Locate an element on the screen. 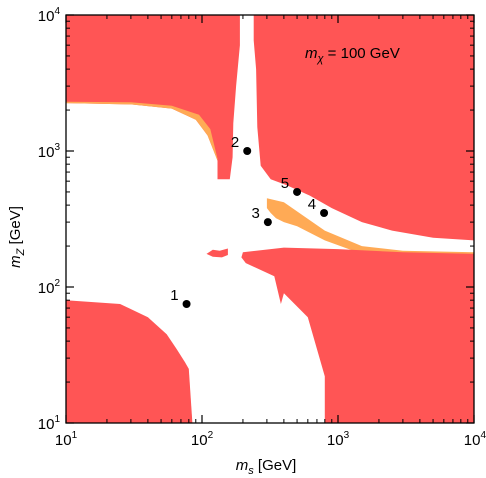  x-tick-label: 10³ is located at coordinates (338, 439).